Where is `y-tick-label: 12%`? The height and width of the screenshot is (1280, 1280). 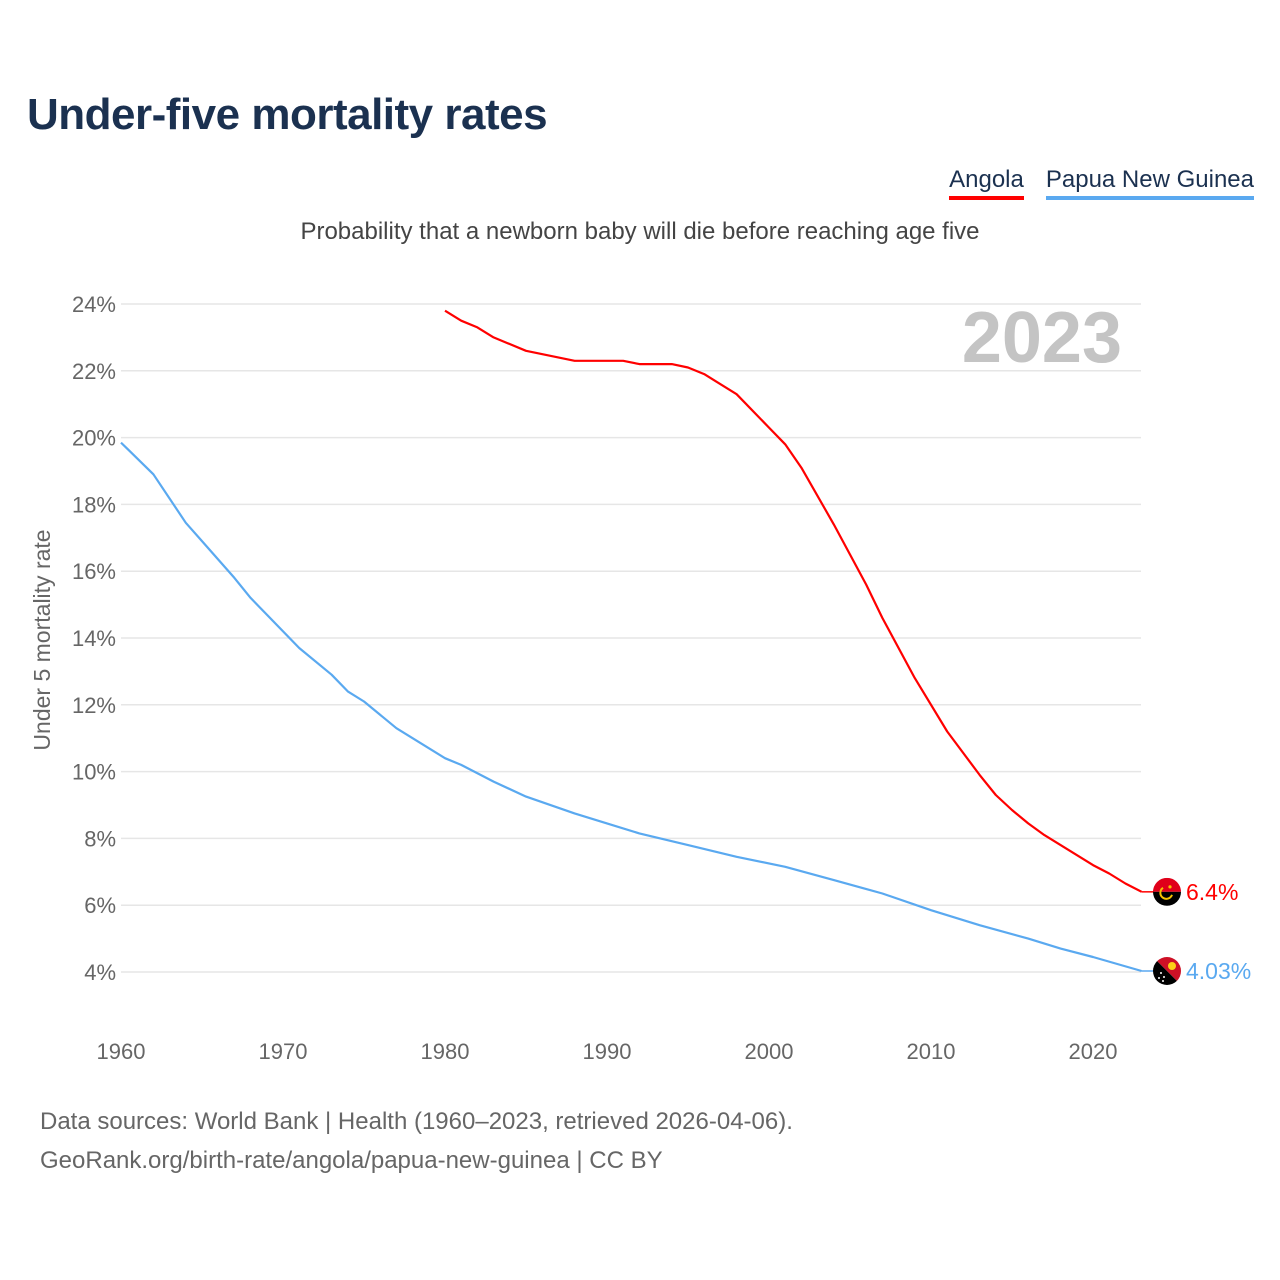 y-tick-label: 12% is located at coordinates (94, 705).